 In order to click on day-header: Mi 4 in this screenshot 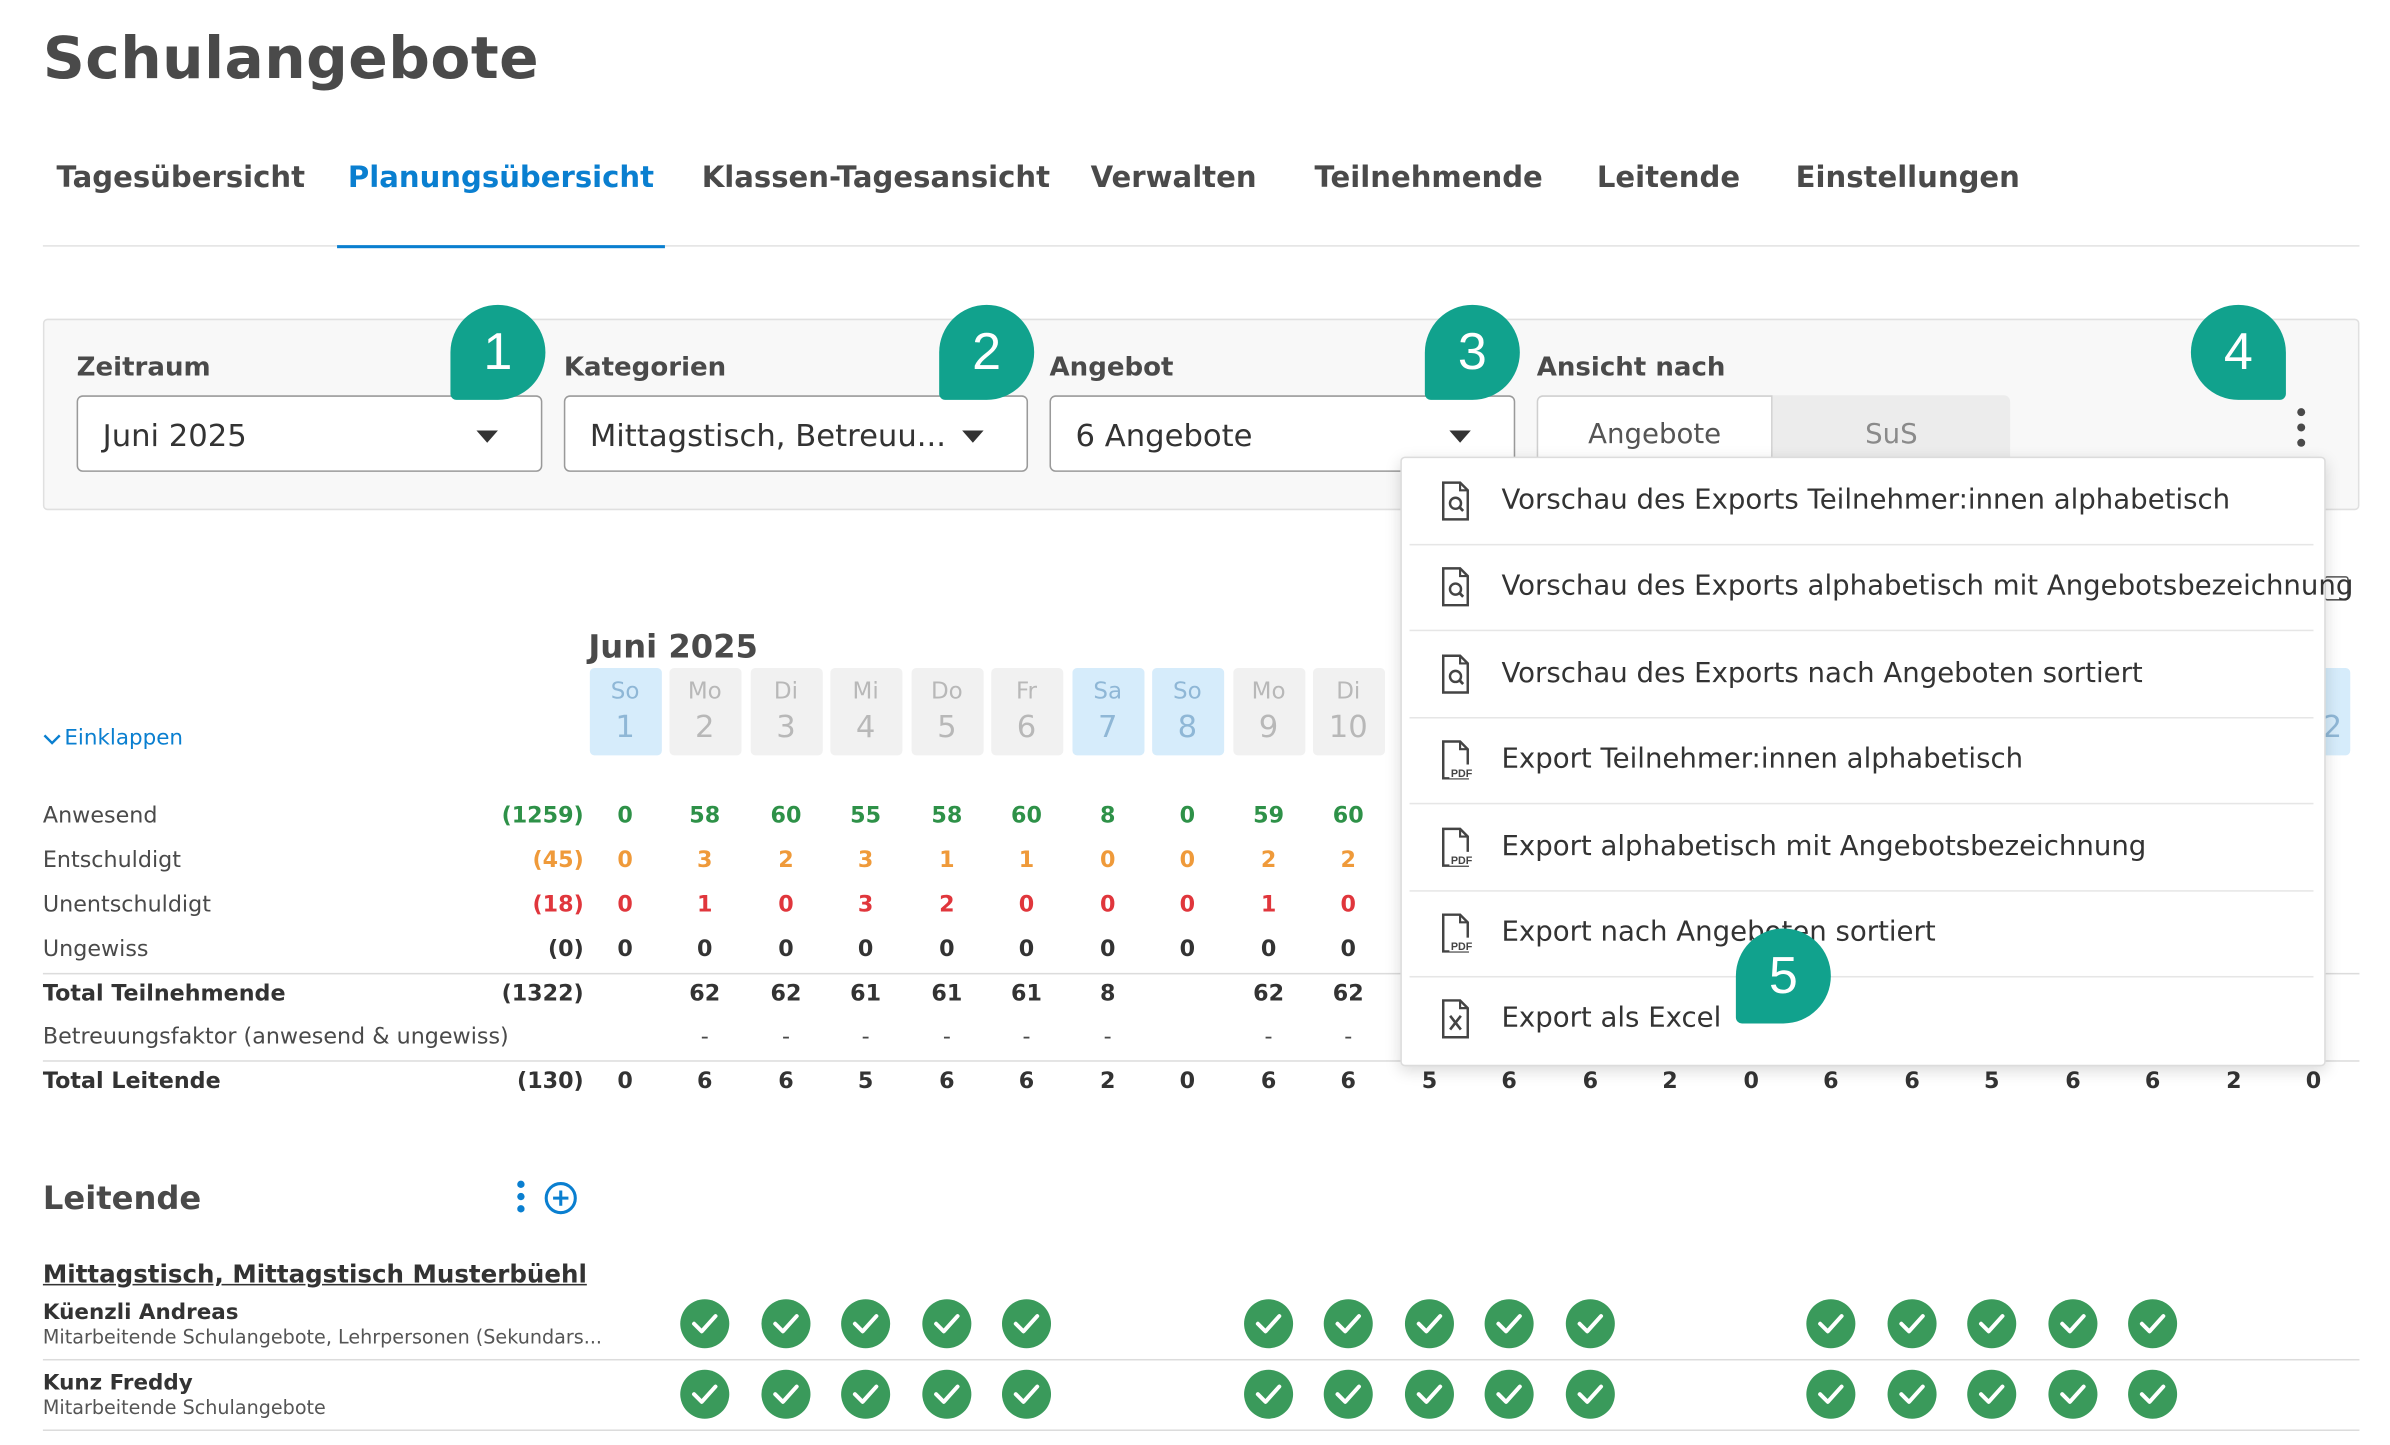, I will do `click(865, 711)`.